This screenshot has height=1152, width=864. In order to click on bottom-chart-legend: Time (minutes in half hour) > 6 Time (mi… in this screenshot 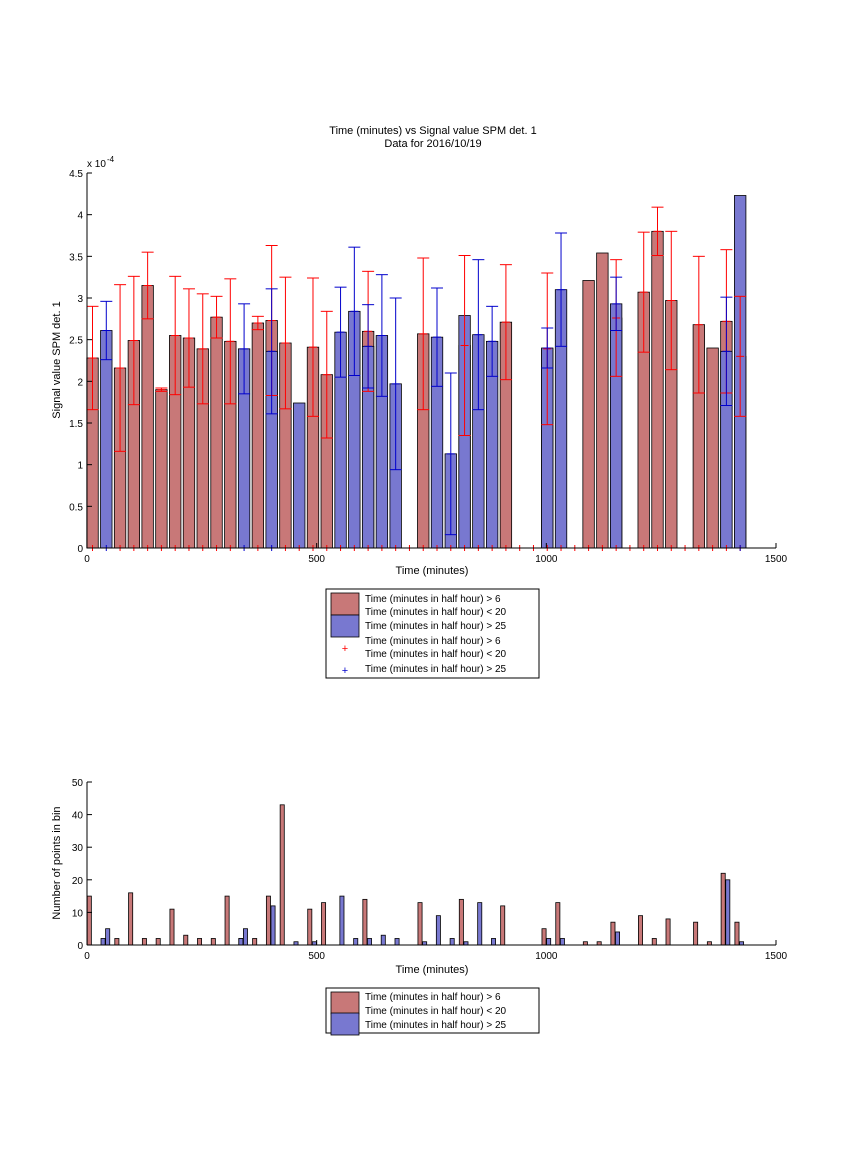, I will do `click(432, 1011)`.